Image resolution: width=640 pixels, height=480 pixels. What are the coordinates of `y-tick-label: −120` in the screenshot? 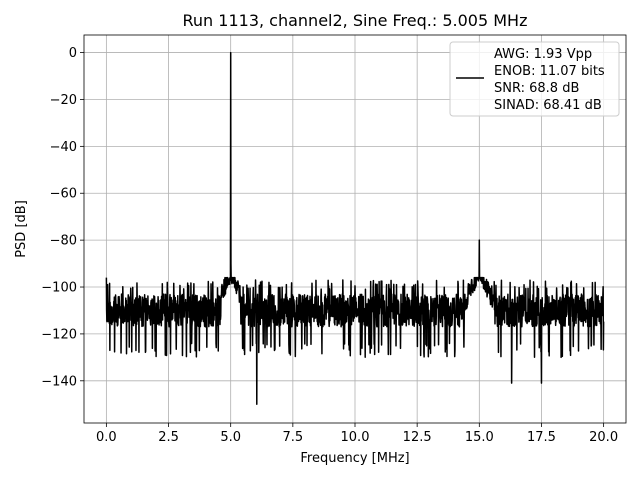 It's located at (59, 334).